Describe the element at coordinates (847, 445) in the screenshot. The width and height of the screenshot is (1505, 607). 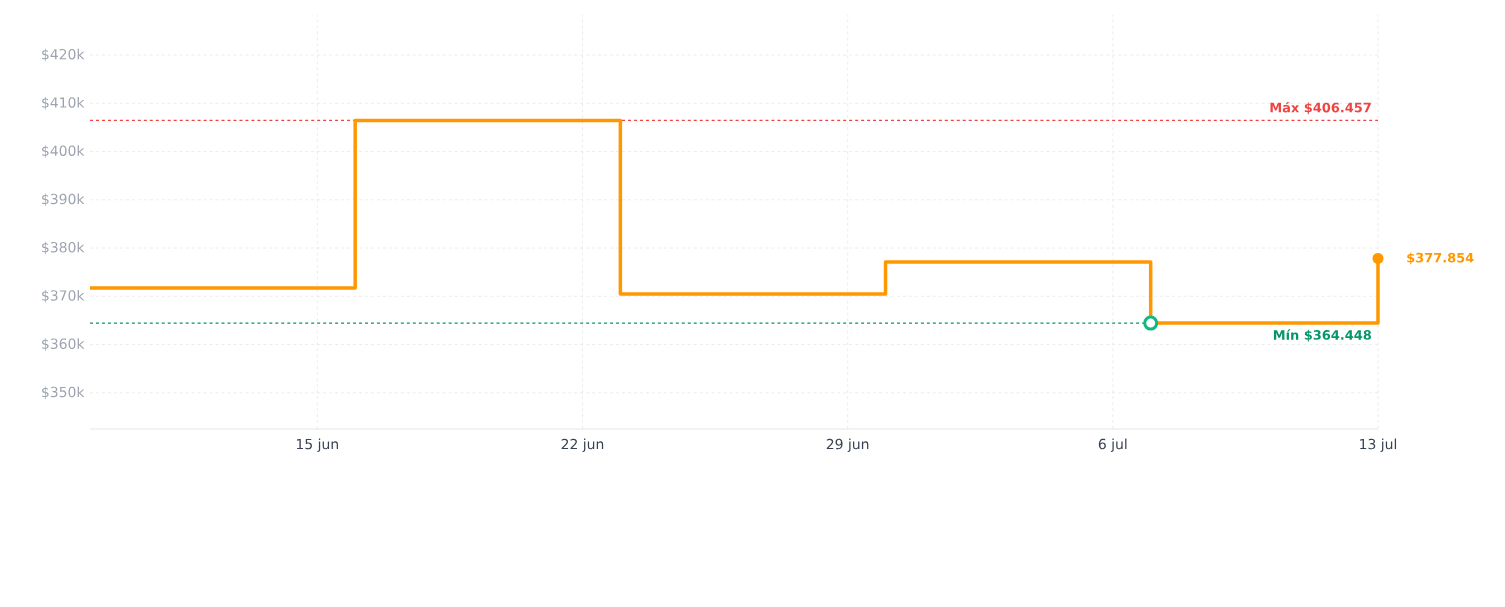
I see `x-tick-label: 29 jun` at that location.